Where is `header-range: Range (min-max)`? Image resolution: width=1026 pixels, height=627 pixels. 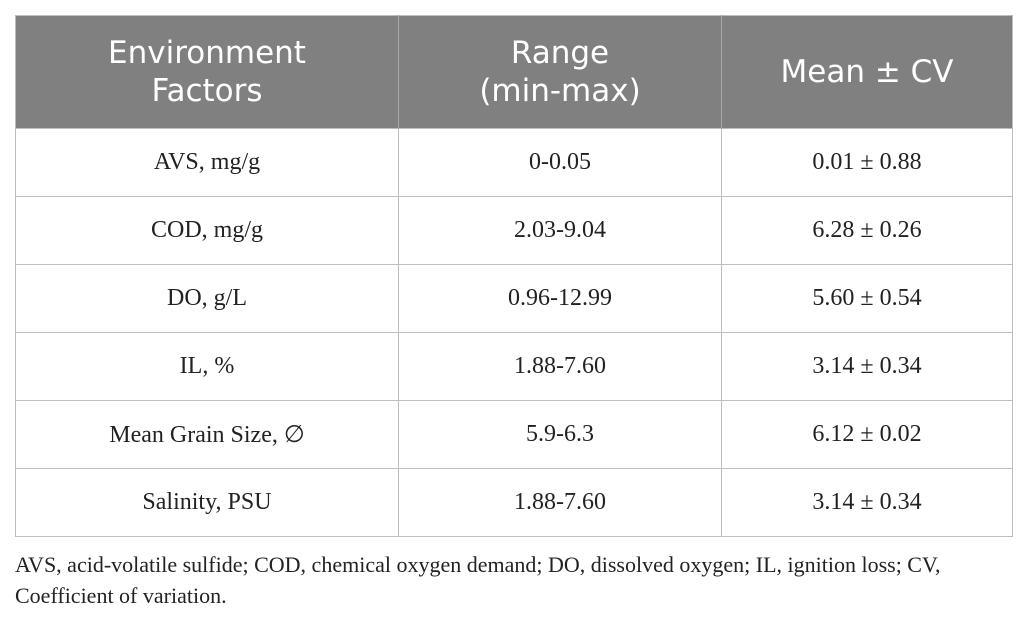
header-range: Range (min-max) is located at coordinates (560, 72).